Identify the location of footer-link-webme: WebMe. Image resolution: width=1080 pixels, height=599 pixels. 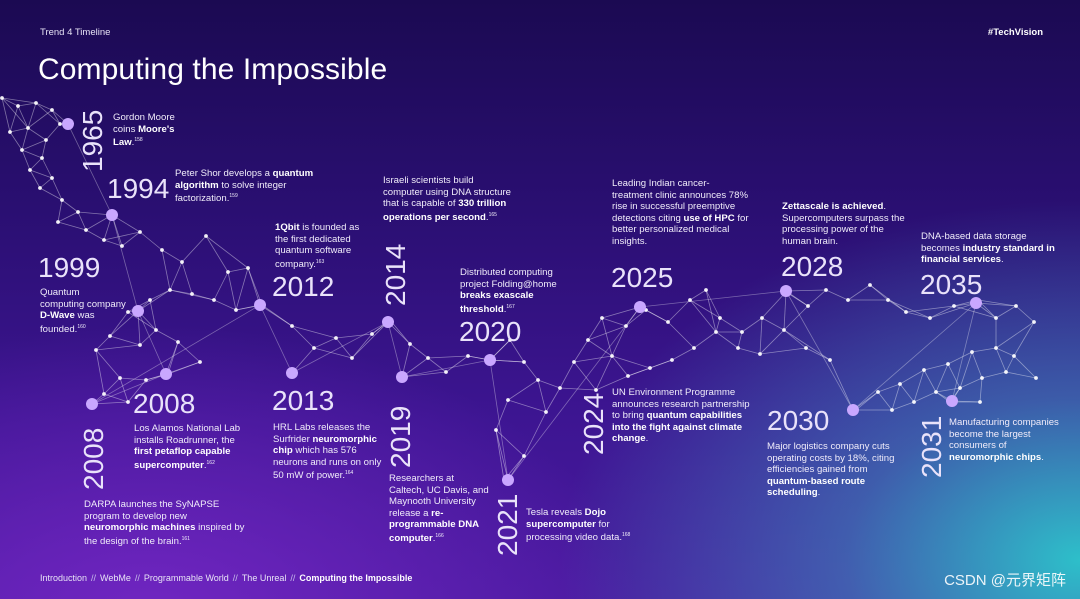
(115, 578).